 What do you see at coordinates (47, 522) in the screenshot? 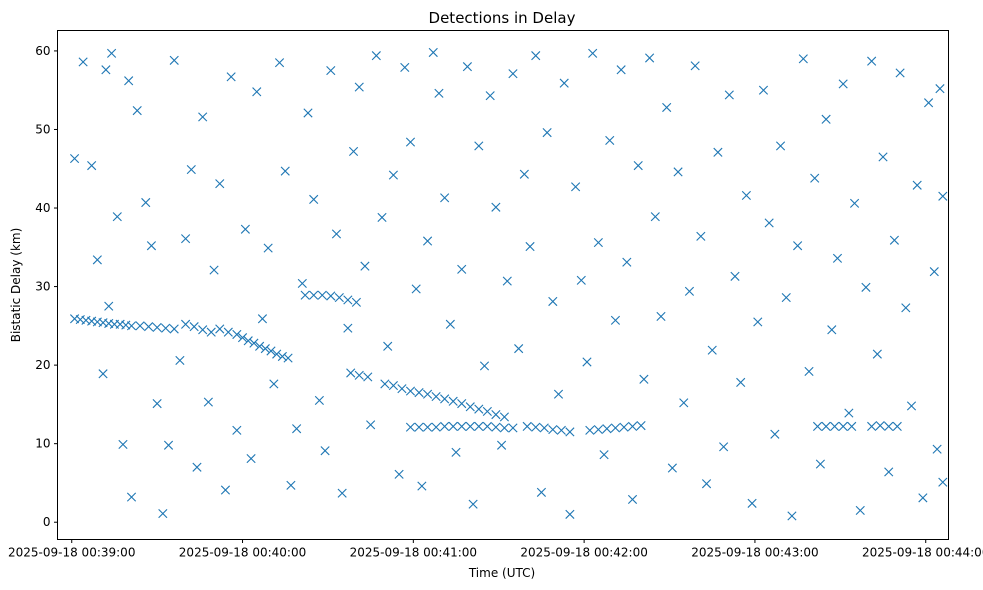
I see `y-tick-label: 0` at bounding box center [47, 522].